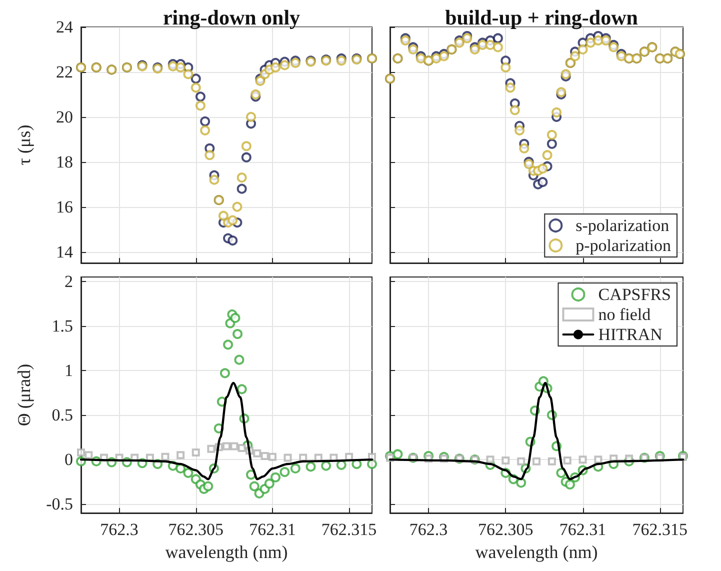 This screenshot has height=571, width=721. What do you see at coordinates (65, 27) in the screenshot?
I see `y-tick-label: 24` at bounding box center [65, 27].